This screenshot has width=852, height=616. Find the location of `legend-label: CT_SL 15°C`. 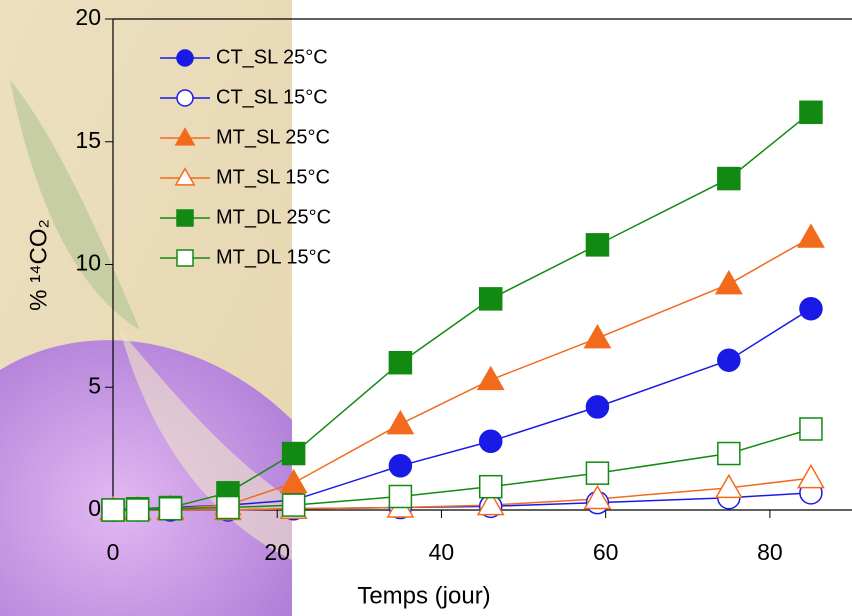

legend-label: CT_SL 15°C is located at coordinates (272, 97).